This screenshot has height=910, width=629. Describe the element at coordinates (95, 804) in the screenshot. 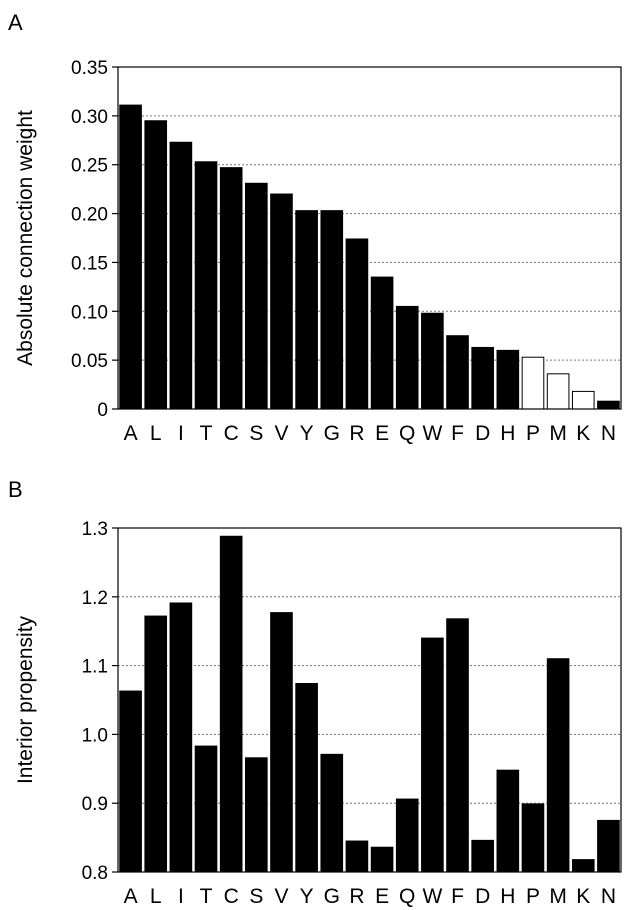

I see `y-tick-label: 0.9` at that location.